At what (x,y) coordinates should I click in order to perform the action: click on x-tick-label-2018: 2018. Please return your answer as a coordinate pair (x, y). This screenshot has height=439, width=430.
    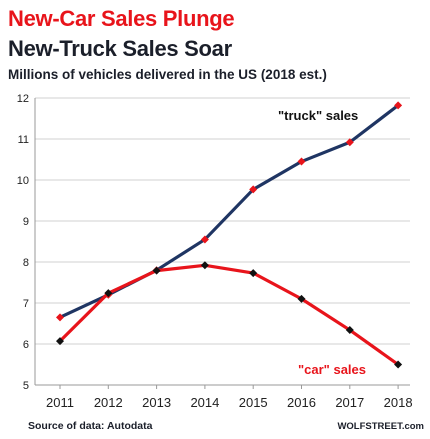
    Looking at the image, I should click on (398, 402).